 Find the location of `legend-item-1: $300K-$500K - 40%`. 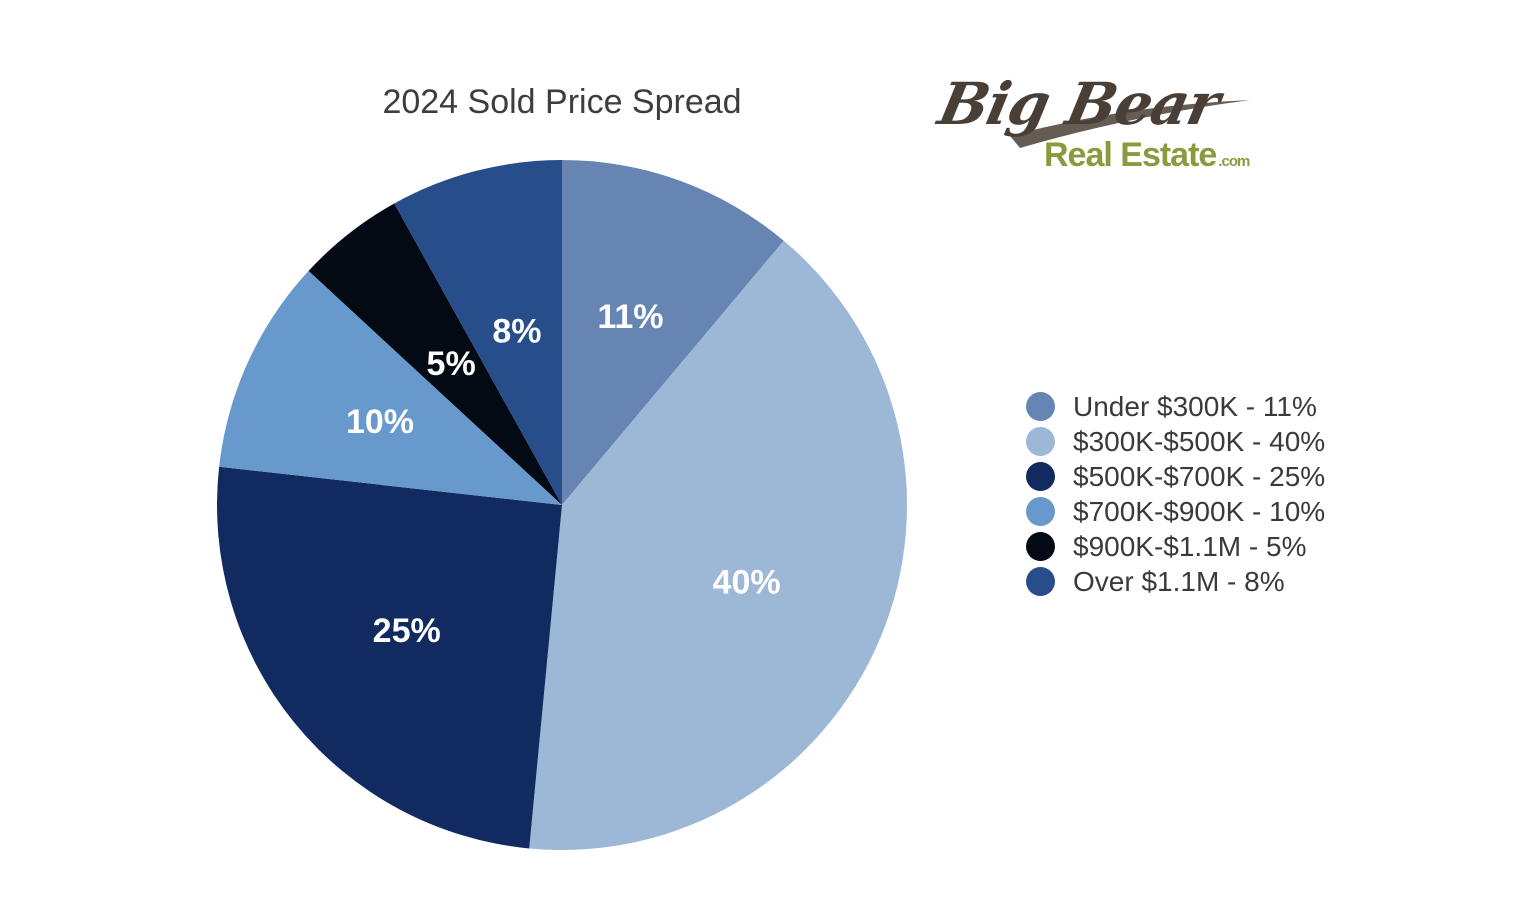

legend-item-1: $300K-$500K - 40% is located at coordinates (1175, 441).